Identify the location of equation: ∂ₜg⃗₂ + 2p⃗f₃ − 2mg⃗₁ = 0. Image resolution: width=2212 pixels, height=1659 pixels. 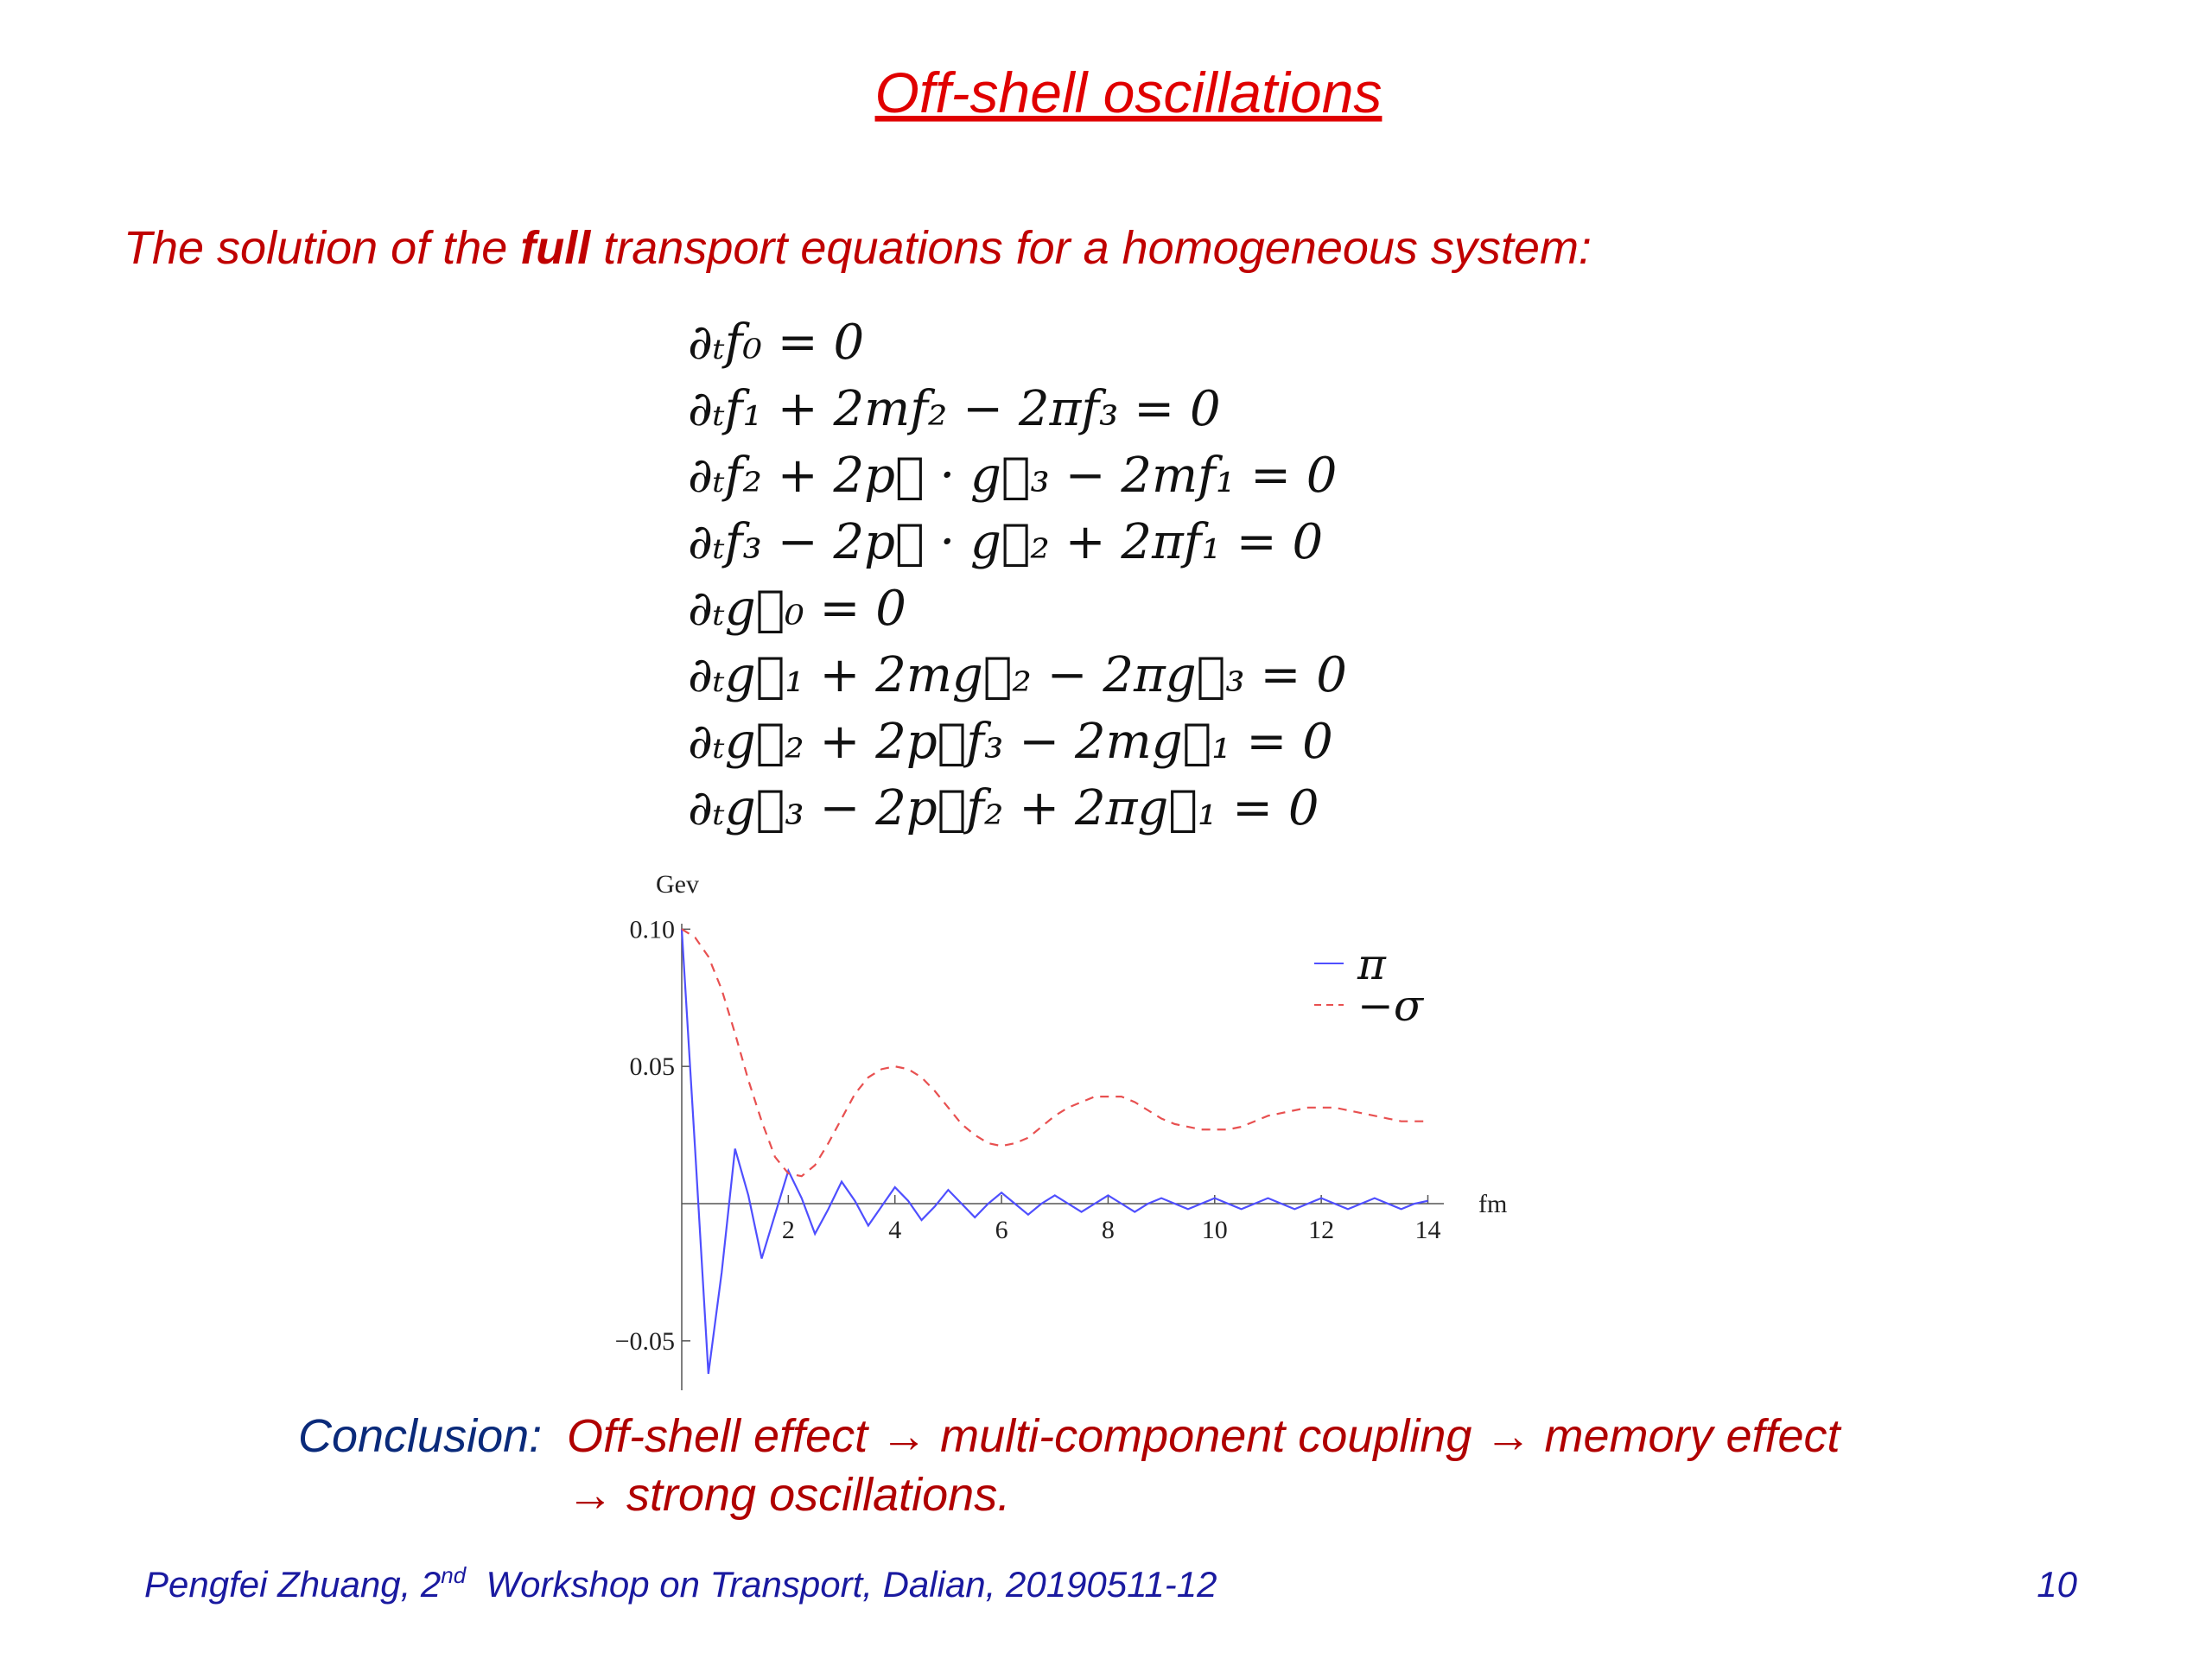
(1010, 742).